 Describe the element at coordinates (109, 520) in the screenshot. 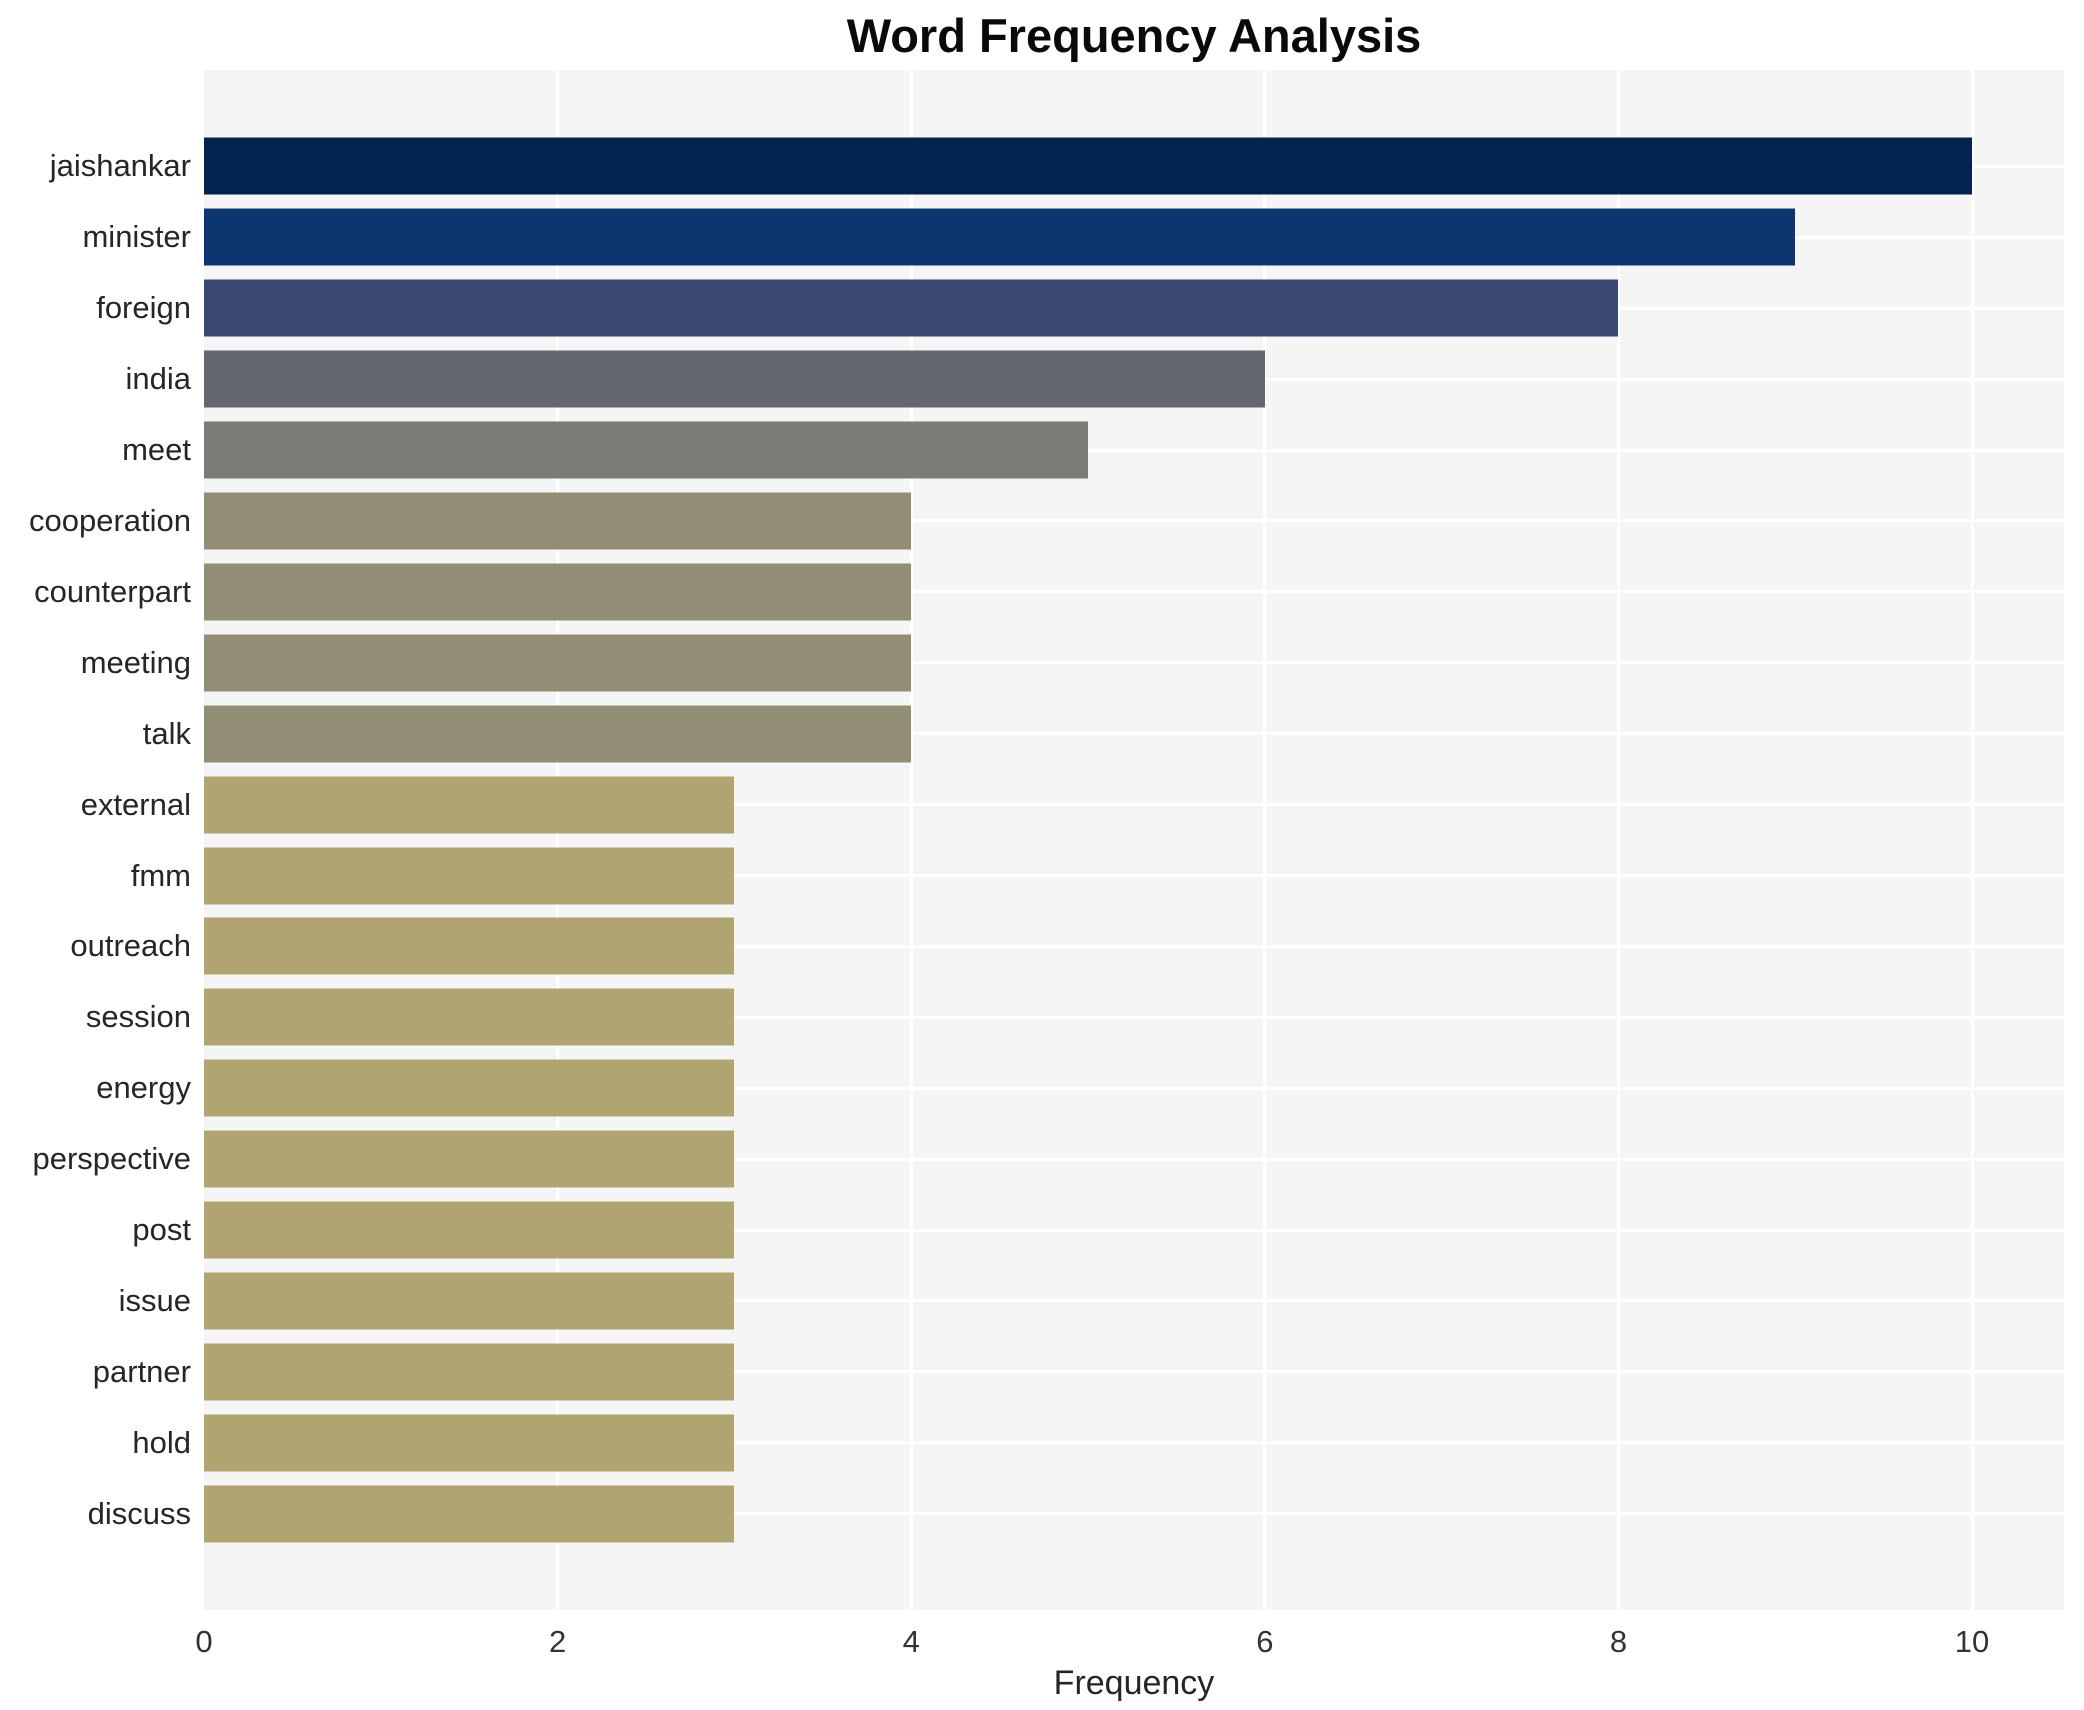

I see `category-label: cooperation` at that location.